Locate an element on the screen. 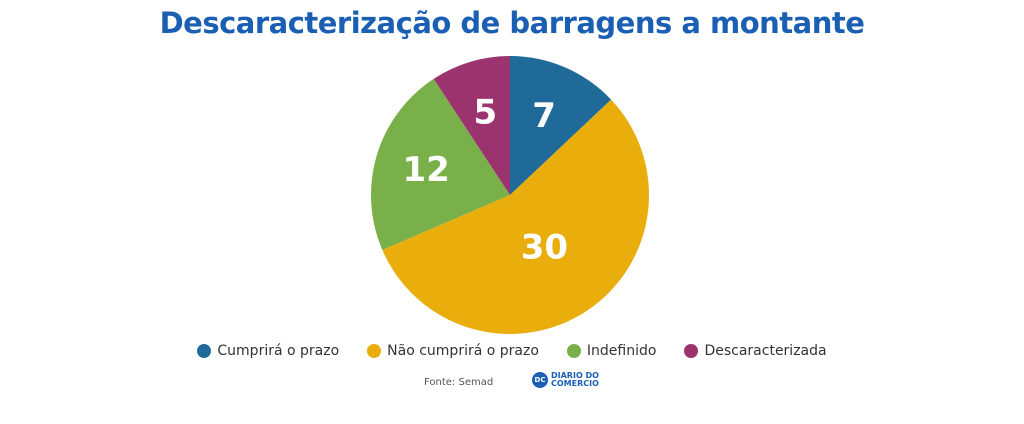 The height and width of the screenshot is (424, 1024). logo-line-2: COMERCIO is located at coordinates (575, 383).